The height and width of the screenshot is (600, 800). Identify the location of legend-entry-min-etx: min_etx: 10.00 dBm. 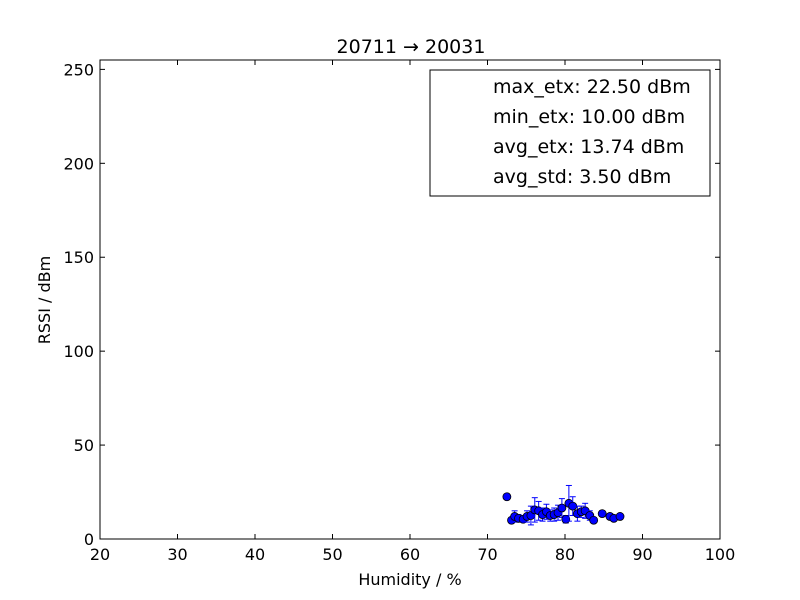
(589, 117).